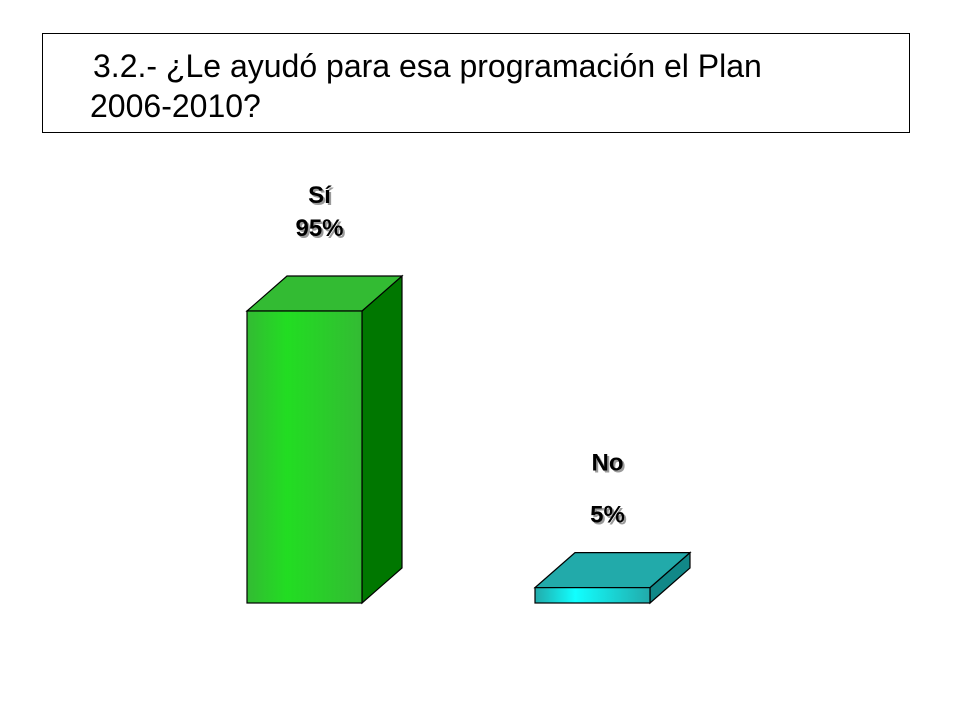  I want to click on bar-si-side, so click(382, 439).